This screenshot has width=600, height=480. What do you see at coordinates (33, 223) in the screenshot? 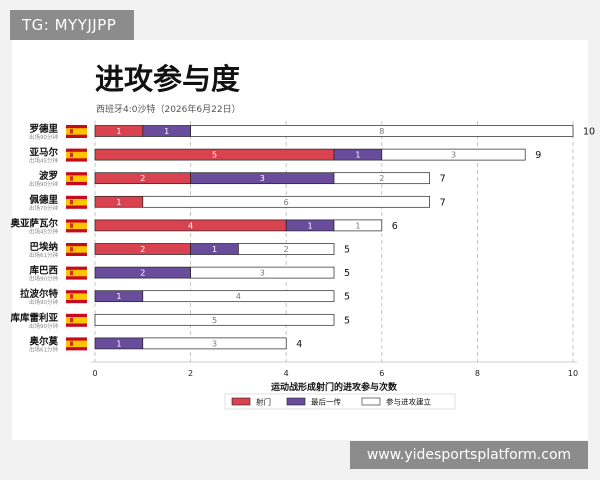
I see `player-name: 奥亚萨瓦尔` at bounding box center [33, 223].